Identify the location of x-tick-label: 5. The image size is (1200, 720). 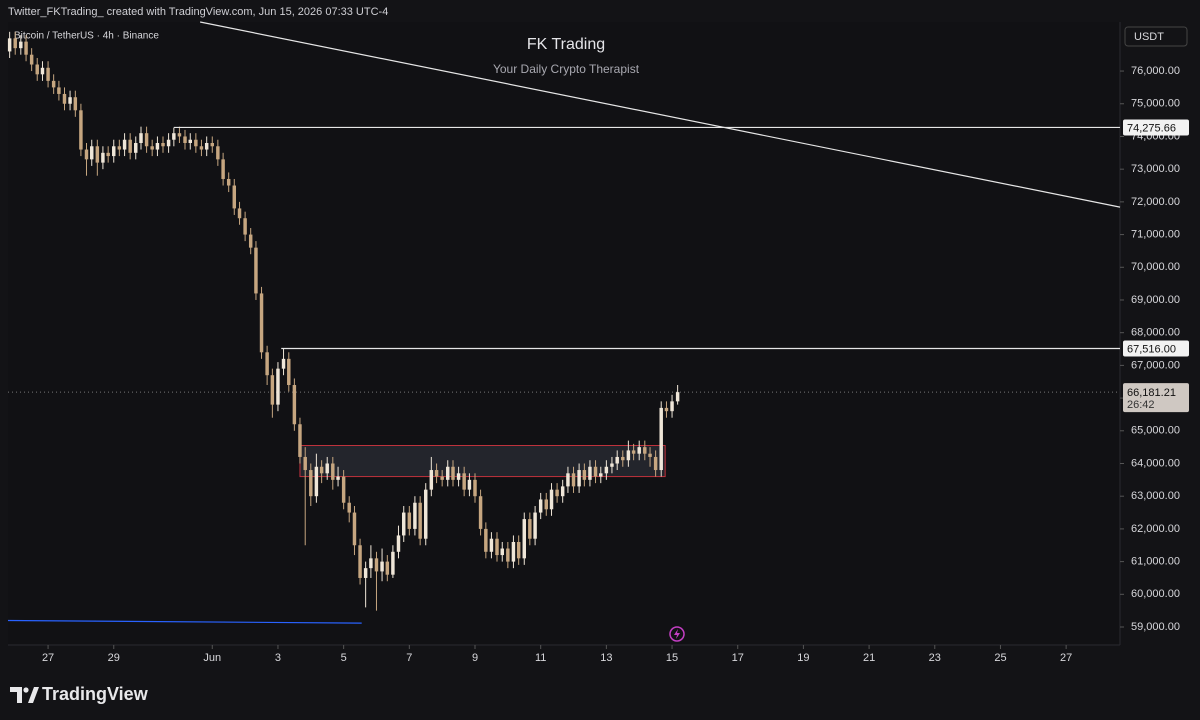
(344, 658).